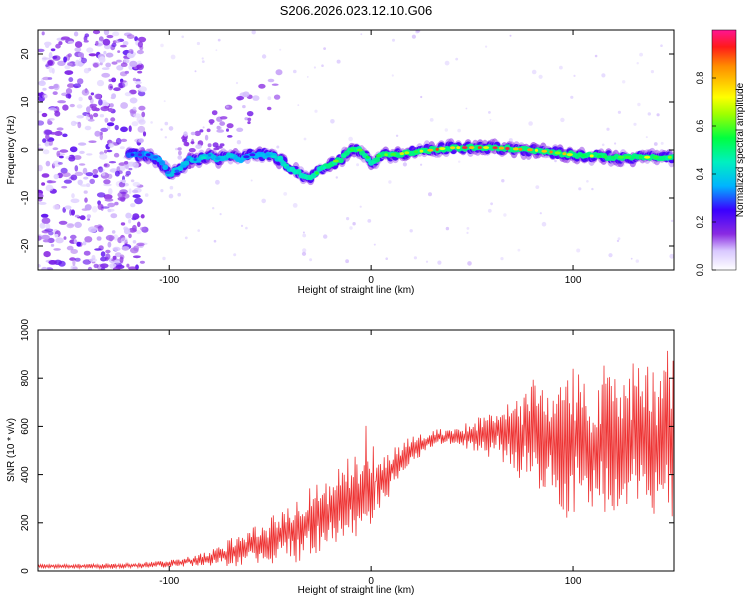 The image size is (750, 600). I want to click on y-tick-label: 1000, so click(25, 329).